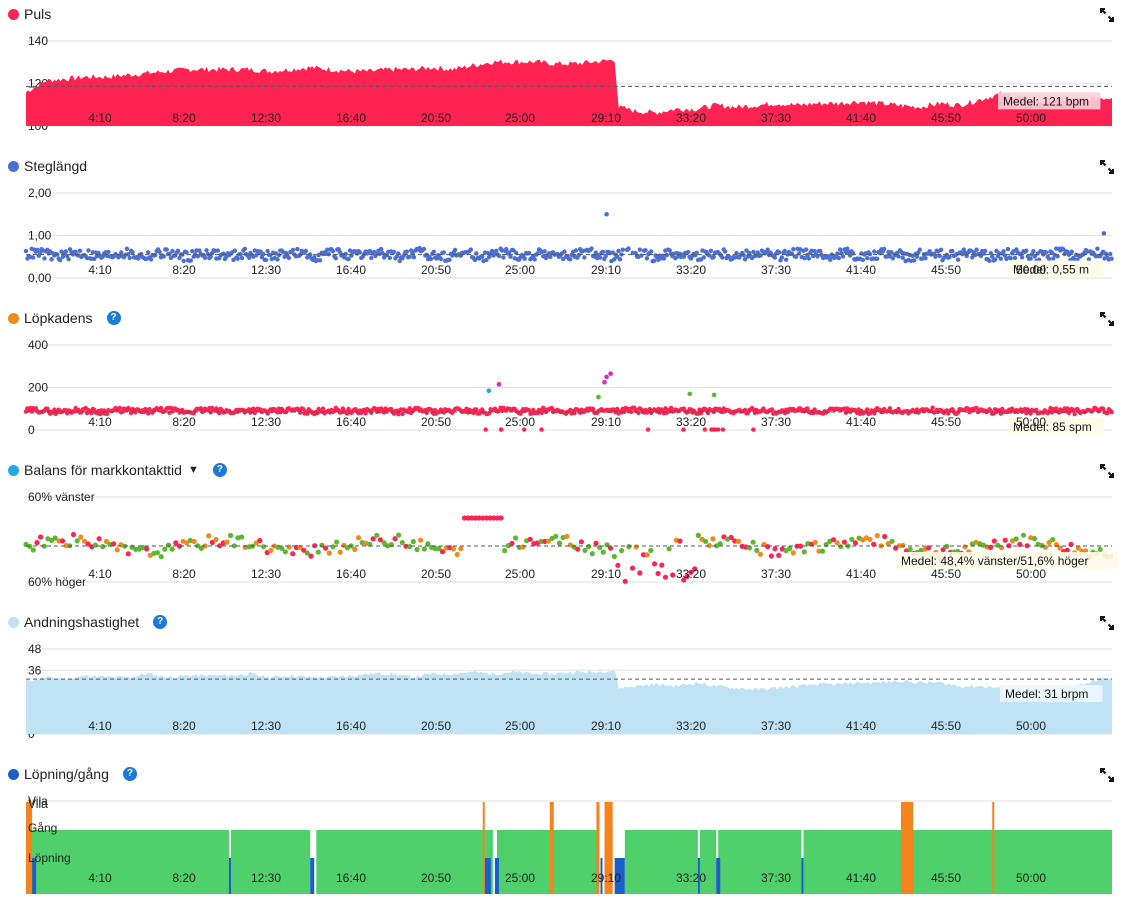  What do you see at coordinates (72, 774) in the screenshot?
I see `panel-title: Löpning/gång?` at bounding box center [72, 774].